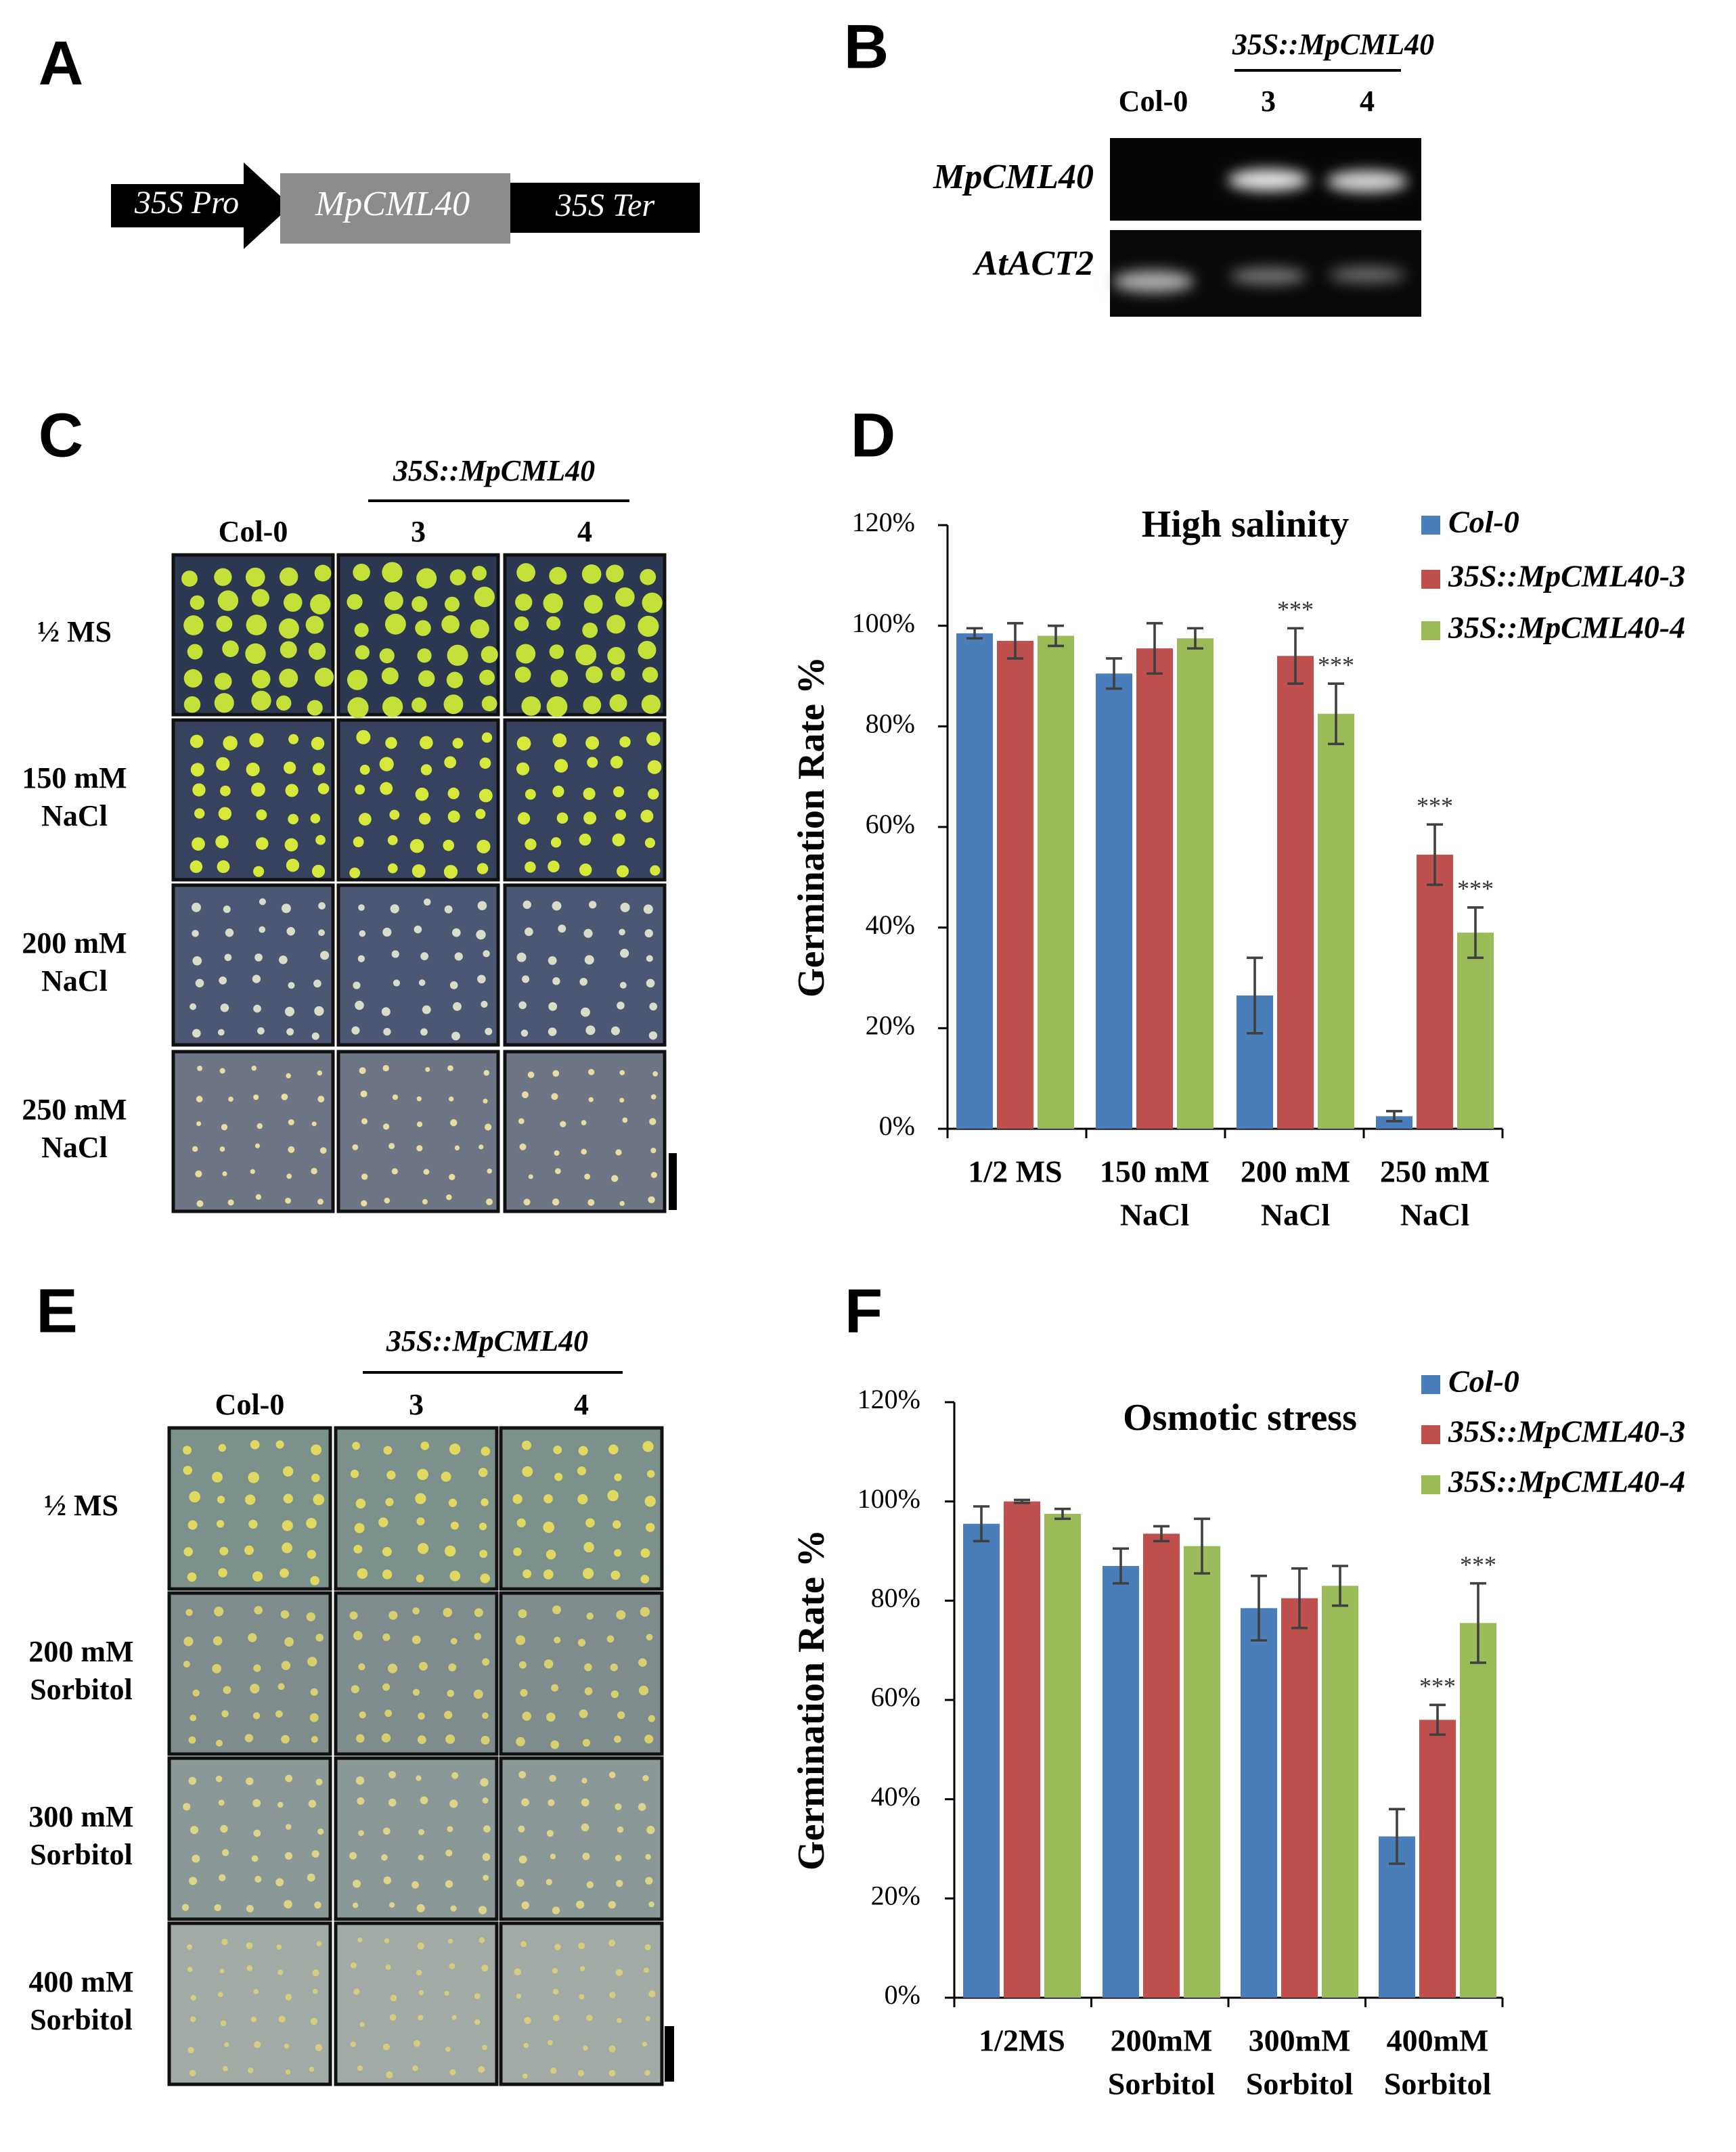 The height and width of the screenshot is (2152, 1736). I want to click on row-label: 300 mM, so click(80, 1816).